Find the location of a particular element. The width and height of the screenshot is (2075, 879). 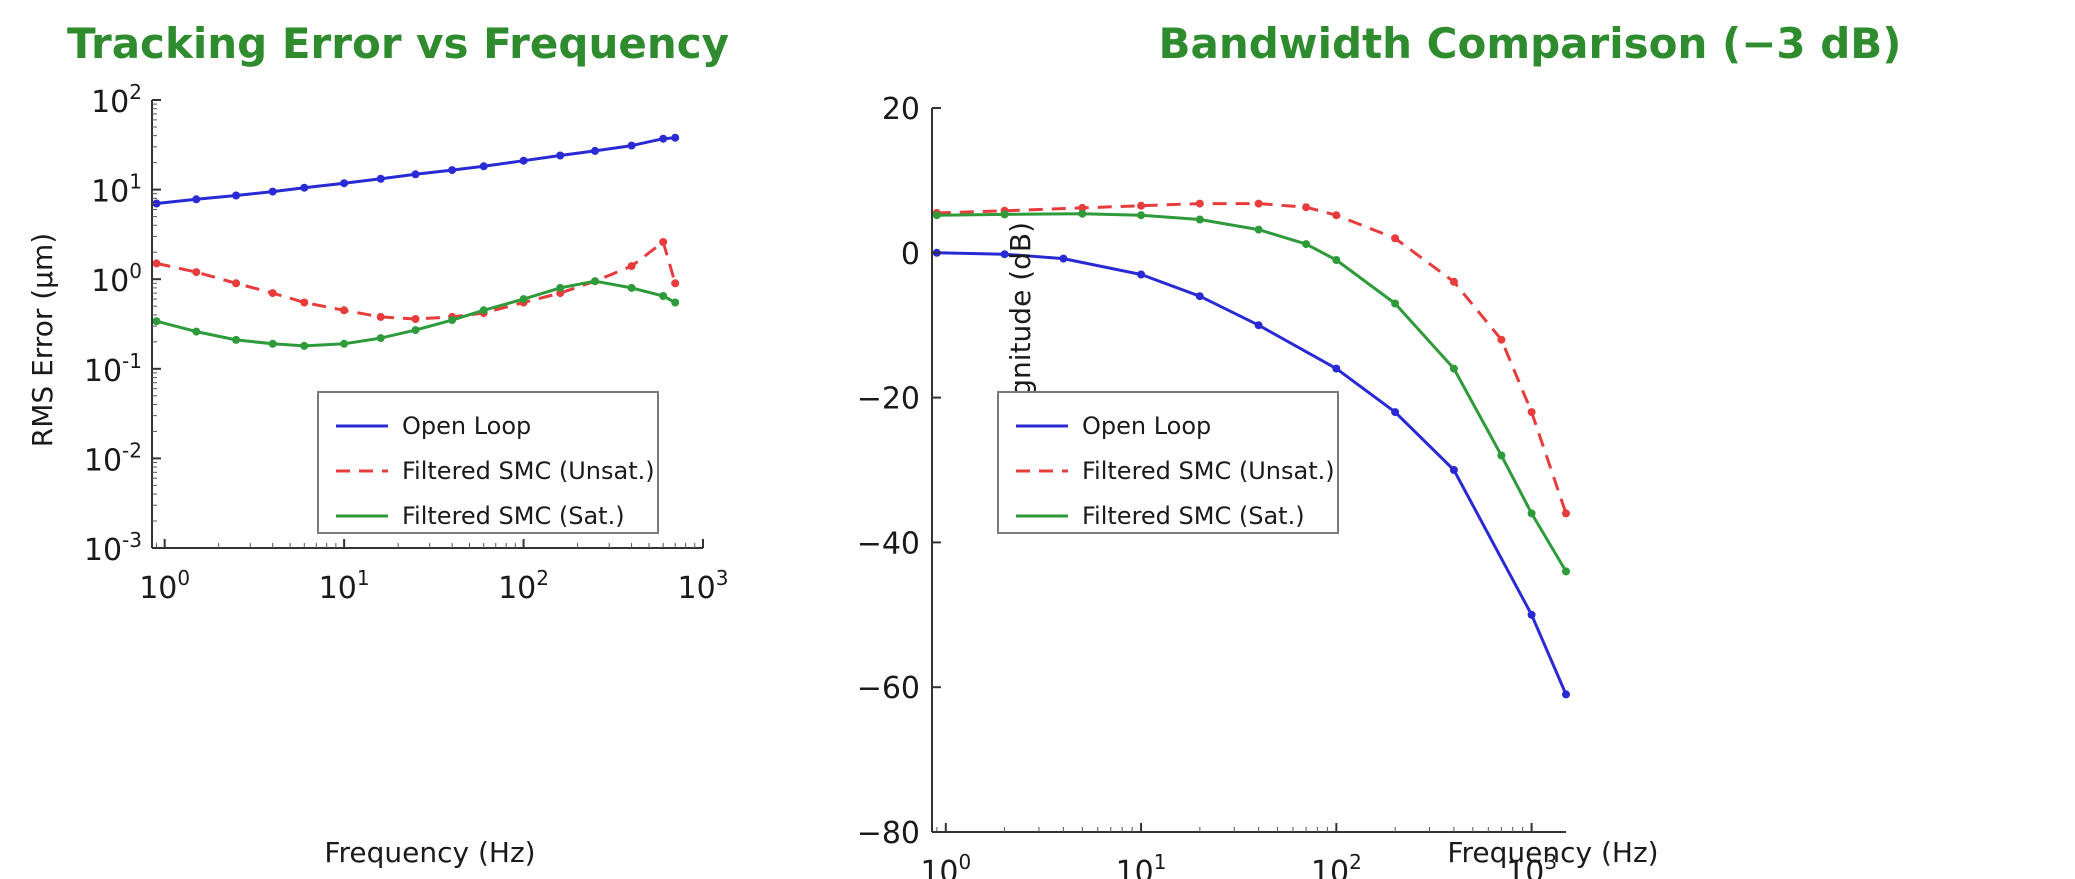

y-tick-label: 10⁻³ is located at coordinates (113, 548).